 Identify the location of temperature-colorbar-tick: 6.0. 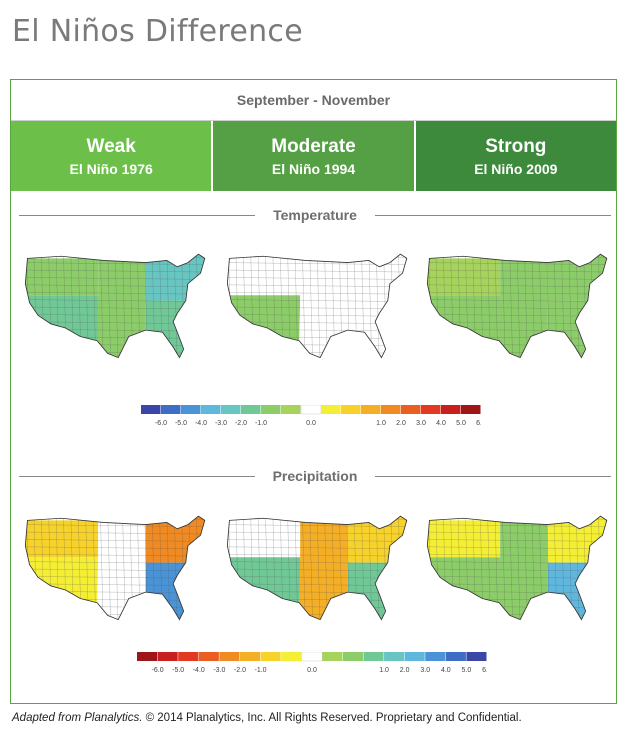
(478, 423).